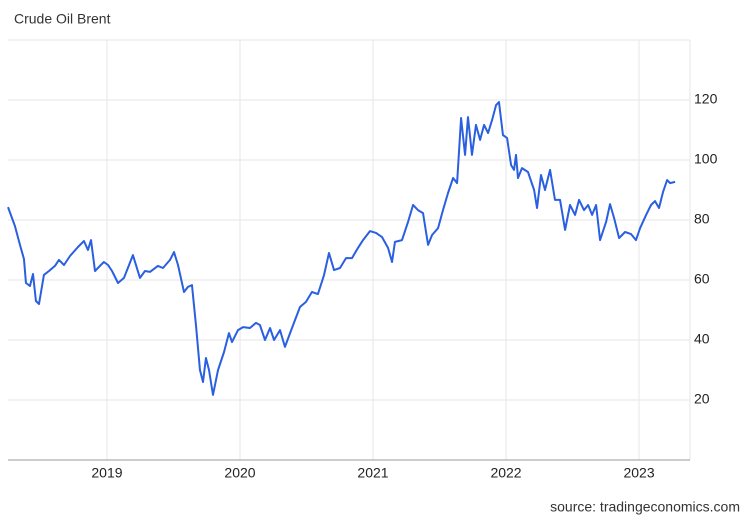  What do you see at coordinates (706, 99) in the screenshot?
I see `y-tick-label: 120` at bounding box center [706, 99].